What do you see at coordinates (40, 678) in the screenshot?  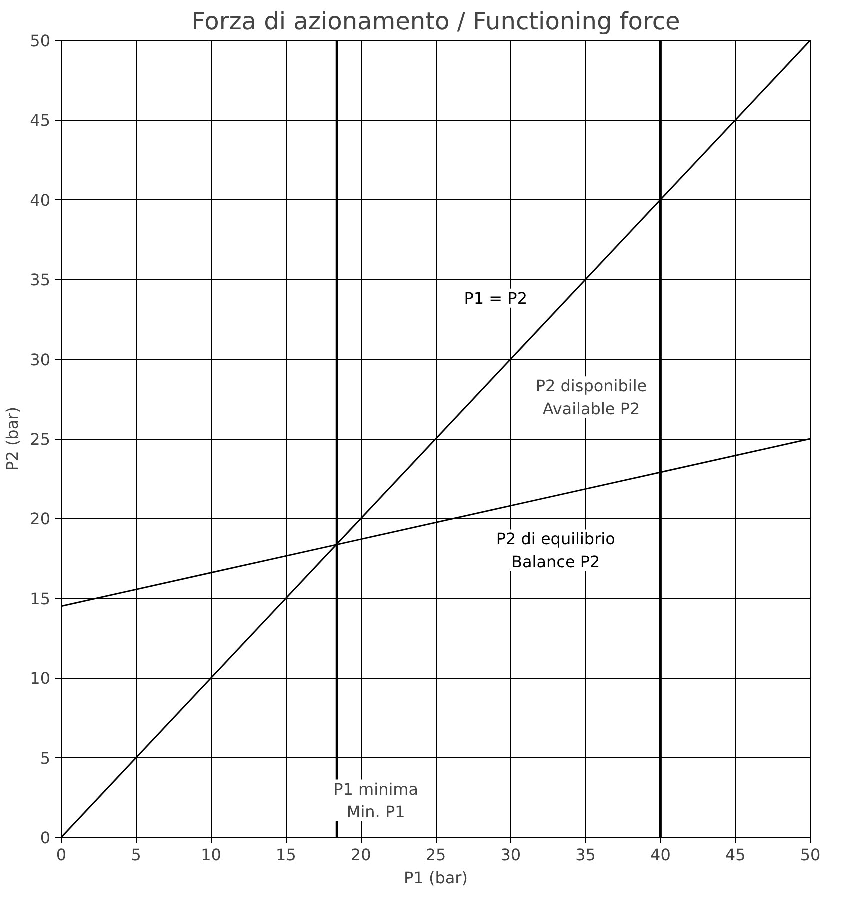 I see `y-tick-label: 10` at bounding box center [40, 678].